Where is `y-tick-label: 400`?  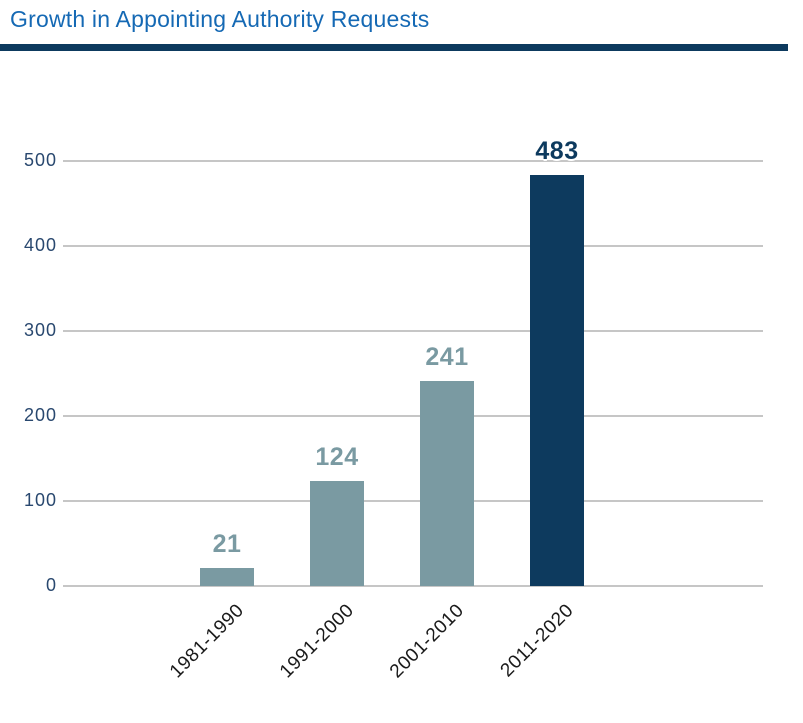
y-tick-label: 400 is located at coordinates (40, 245).